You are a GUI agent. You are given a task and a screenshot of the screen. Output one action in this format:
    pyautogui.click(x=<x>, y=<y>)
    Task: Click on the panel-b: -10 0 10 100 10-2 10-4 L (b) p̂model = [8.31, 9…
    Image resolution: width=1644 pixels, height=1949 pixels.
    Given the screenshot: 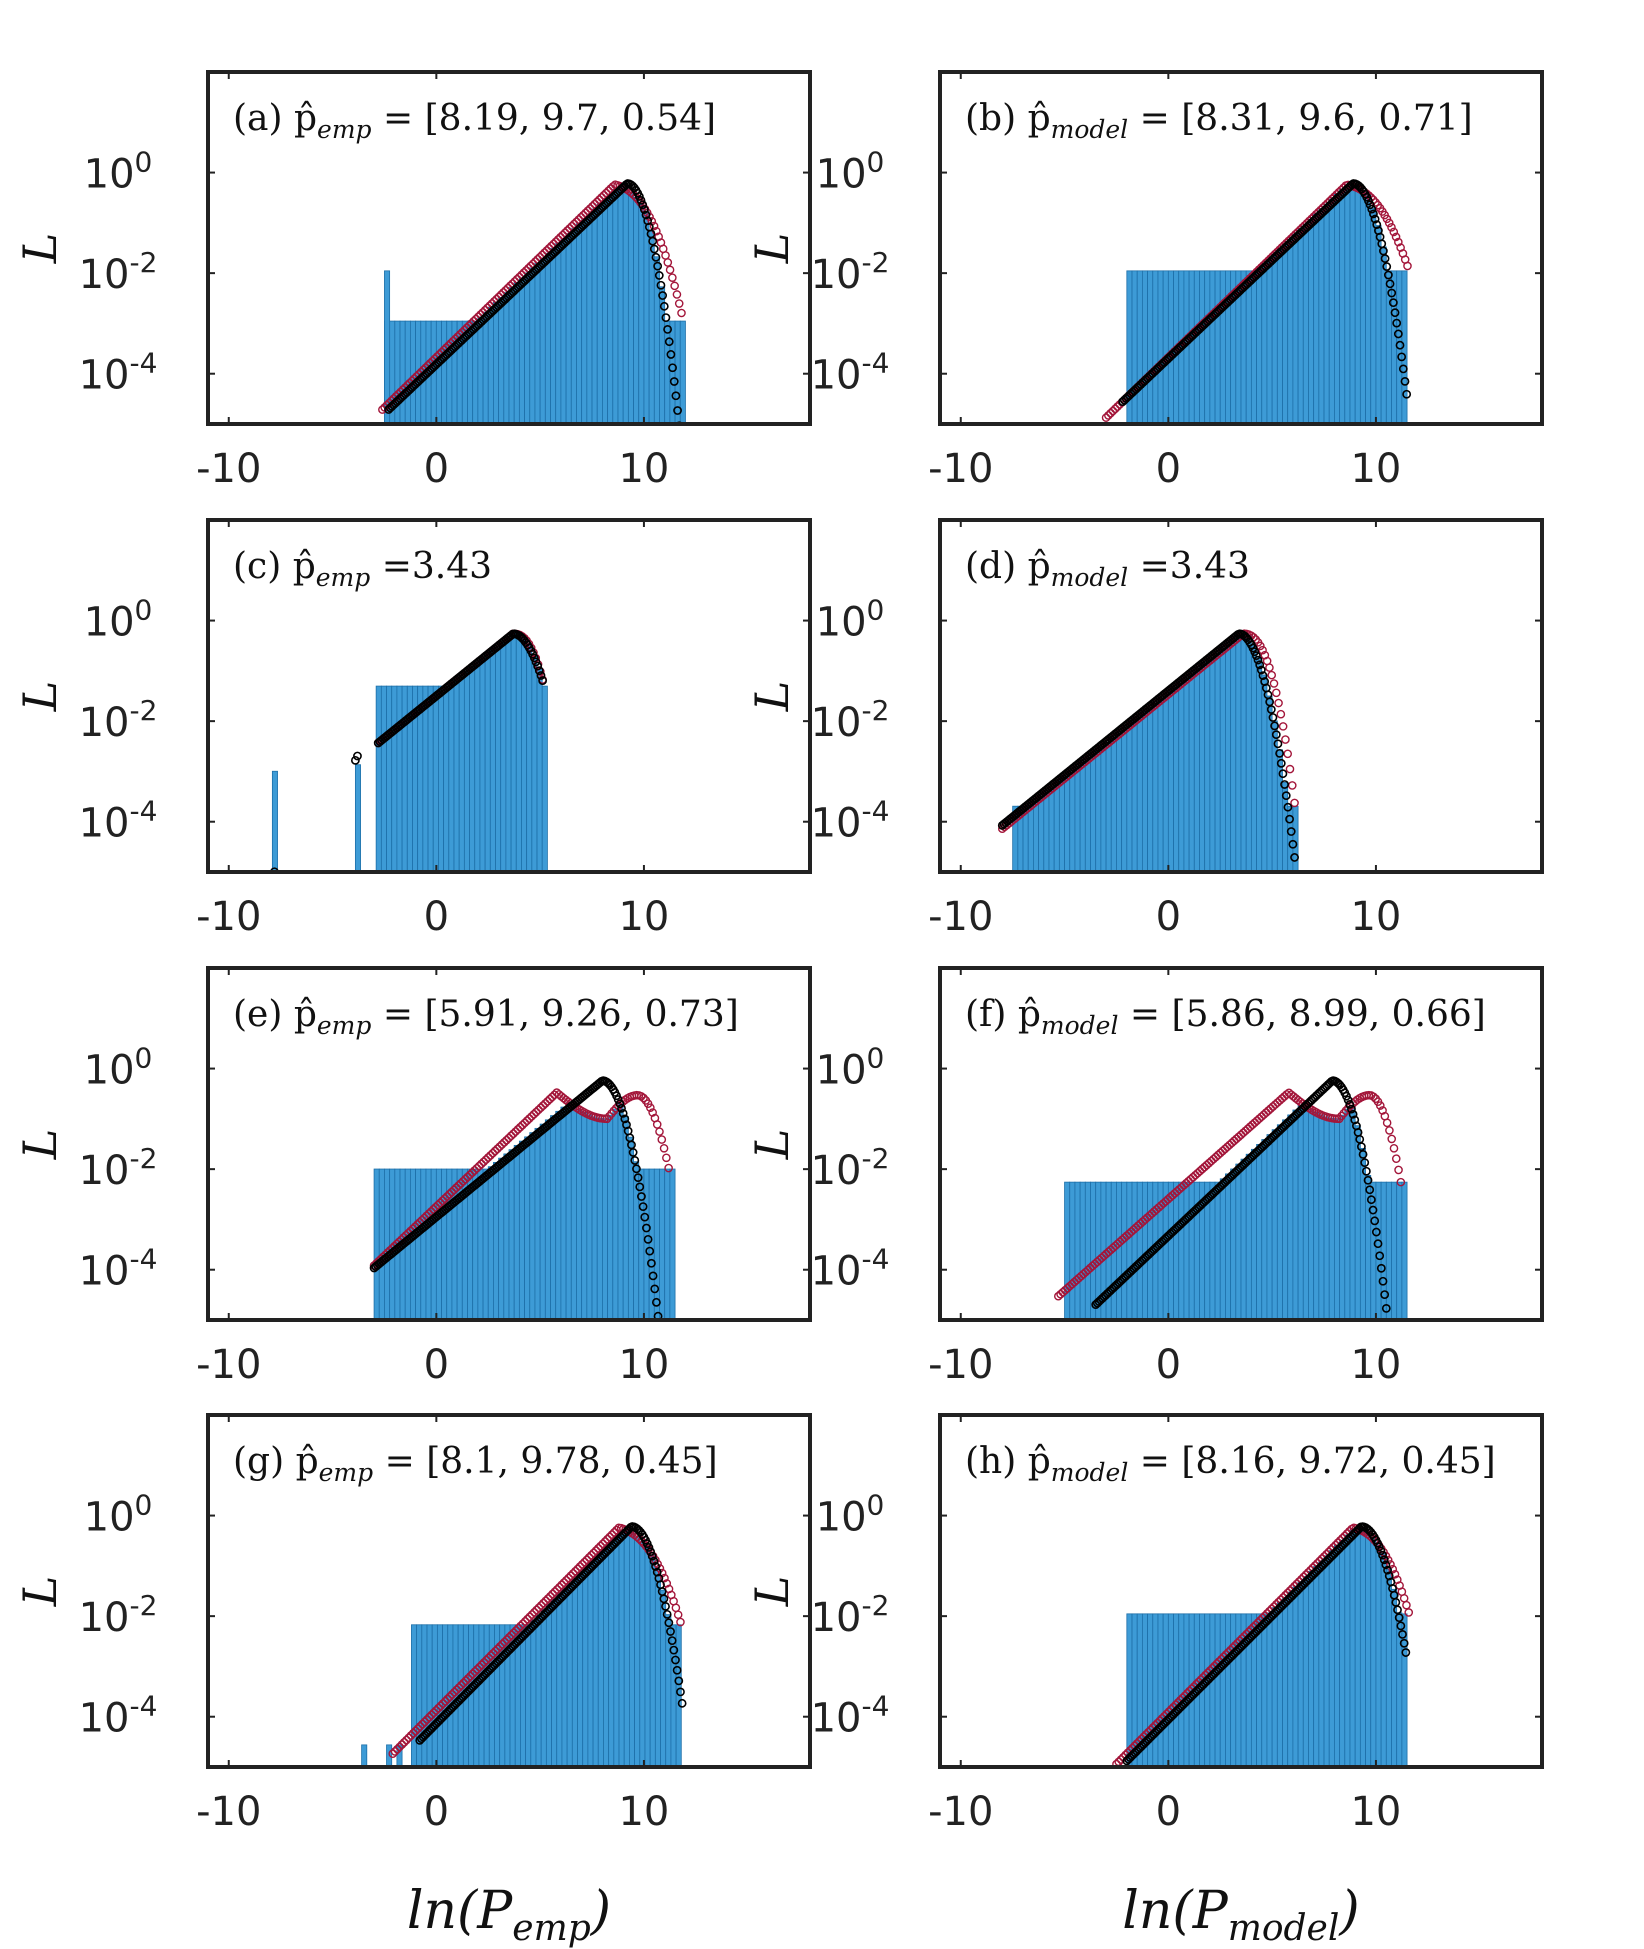 What is the action you would take?
    pyautogui.click(x=1144, y=281)
    